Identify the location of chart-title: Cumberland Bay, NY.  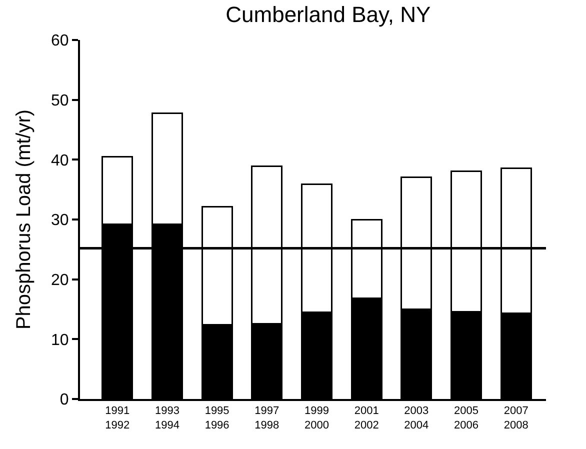
(328, 15).